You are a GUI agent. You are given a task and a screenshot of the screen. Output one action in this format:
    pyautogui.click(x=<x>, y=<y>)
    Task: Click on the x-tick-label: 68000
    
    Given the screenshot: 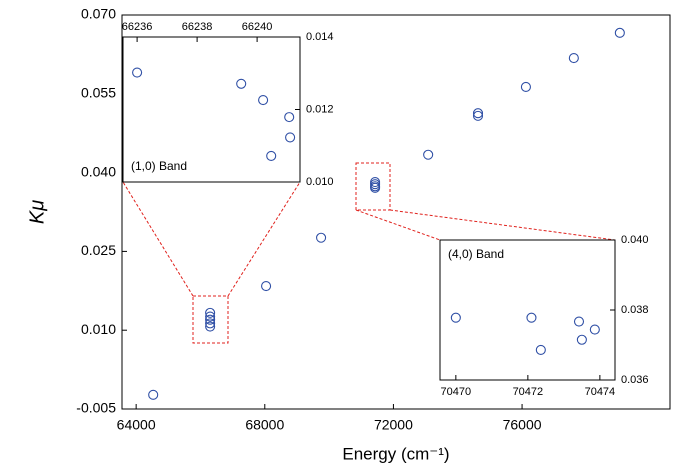 What is the action you would take?
    pyautogui.click(x=264, y=425)
    